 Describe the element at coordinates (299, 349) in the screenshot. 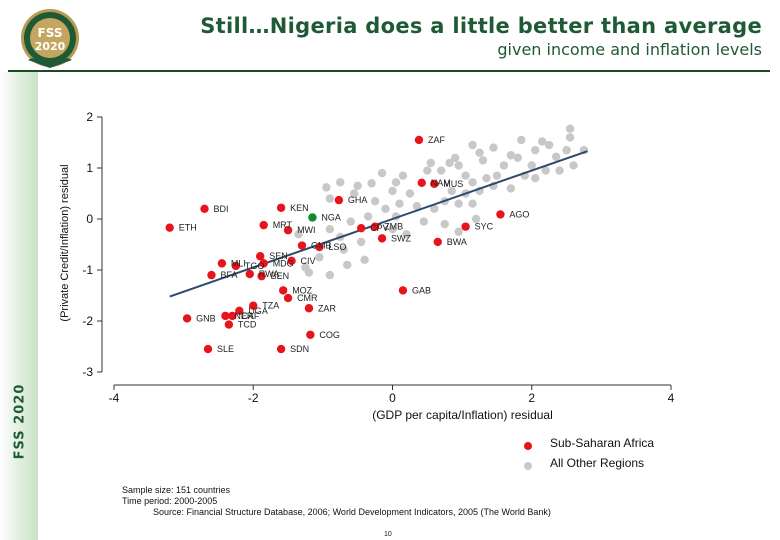

I see `point-label-sdn: SDN` at that location.